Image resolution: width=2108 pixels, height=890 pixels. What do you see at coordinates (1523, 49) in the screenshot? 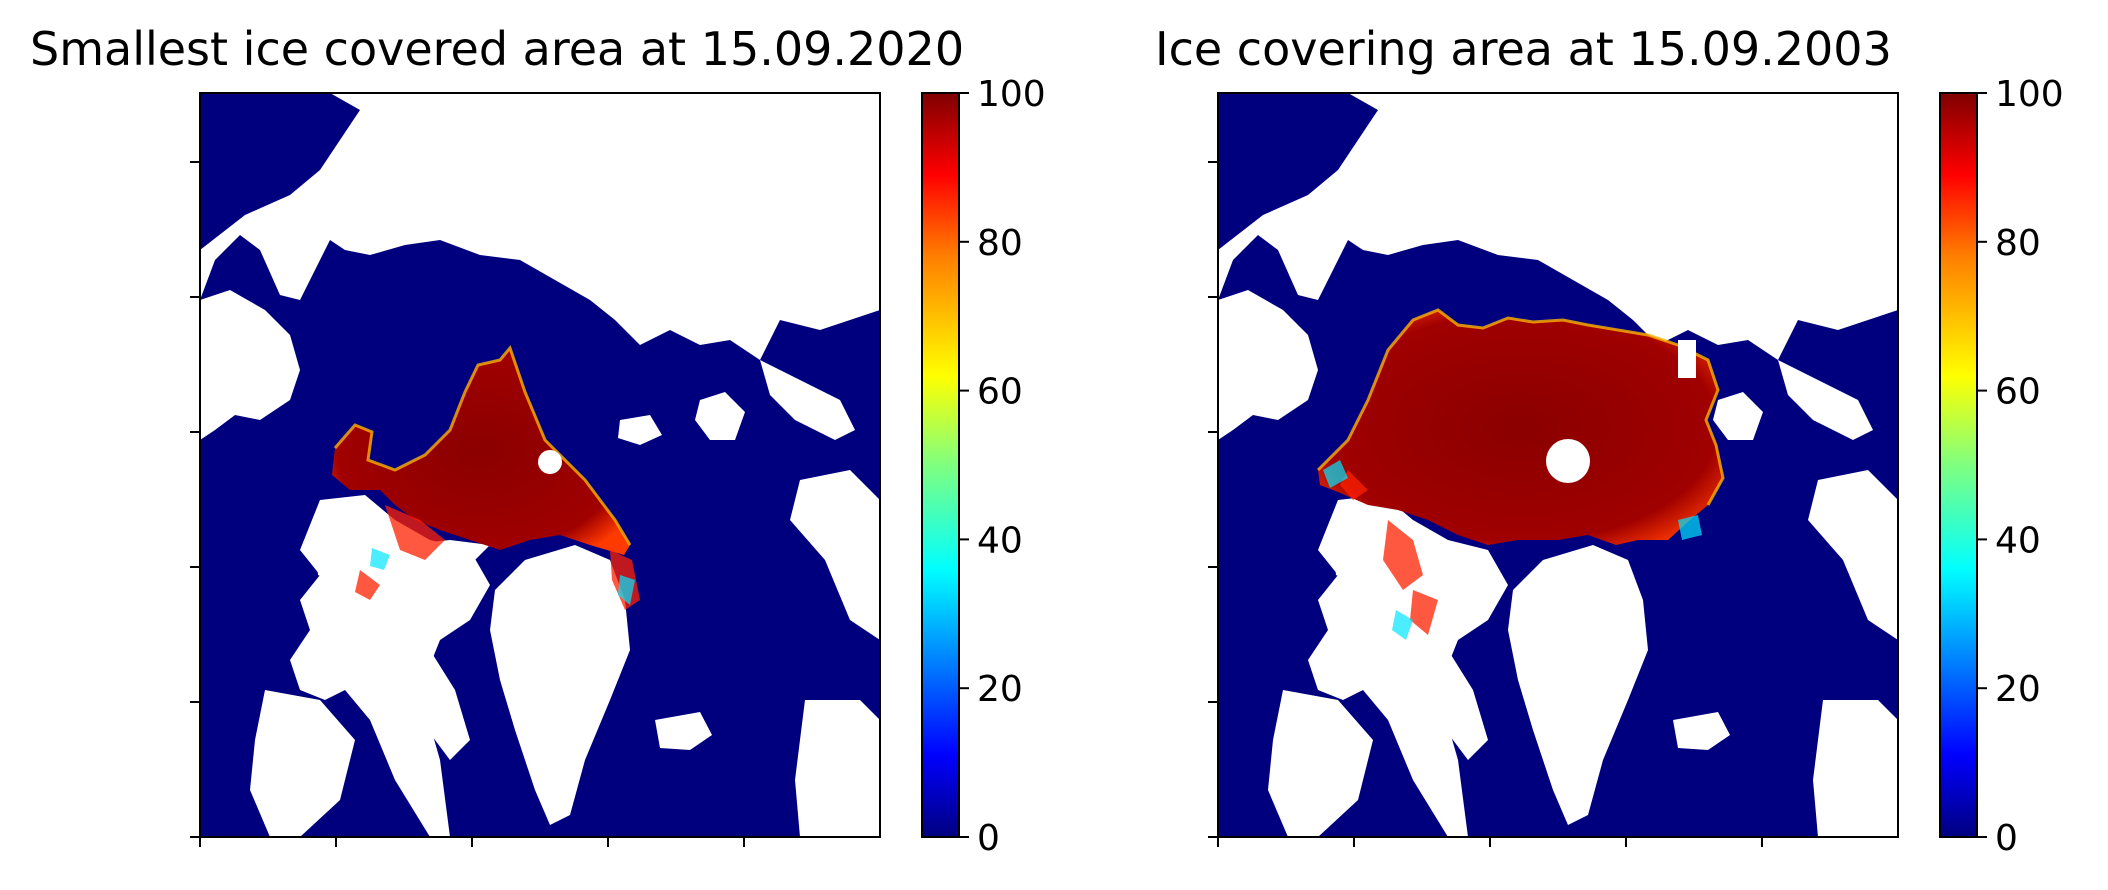
I see `chart-title: Ice covering area at 15.09.2003` at bounding box center [1523, 49].